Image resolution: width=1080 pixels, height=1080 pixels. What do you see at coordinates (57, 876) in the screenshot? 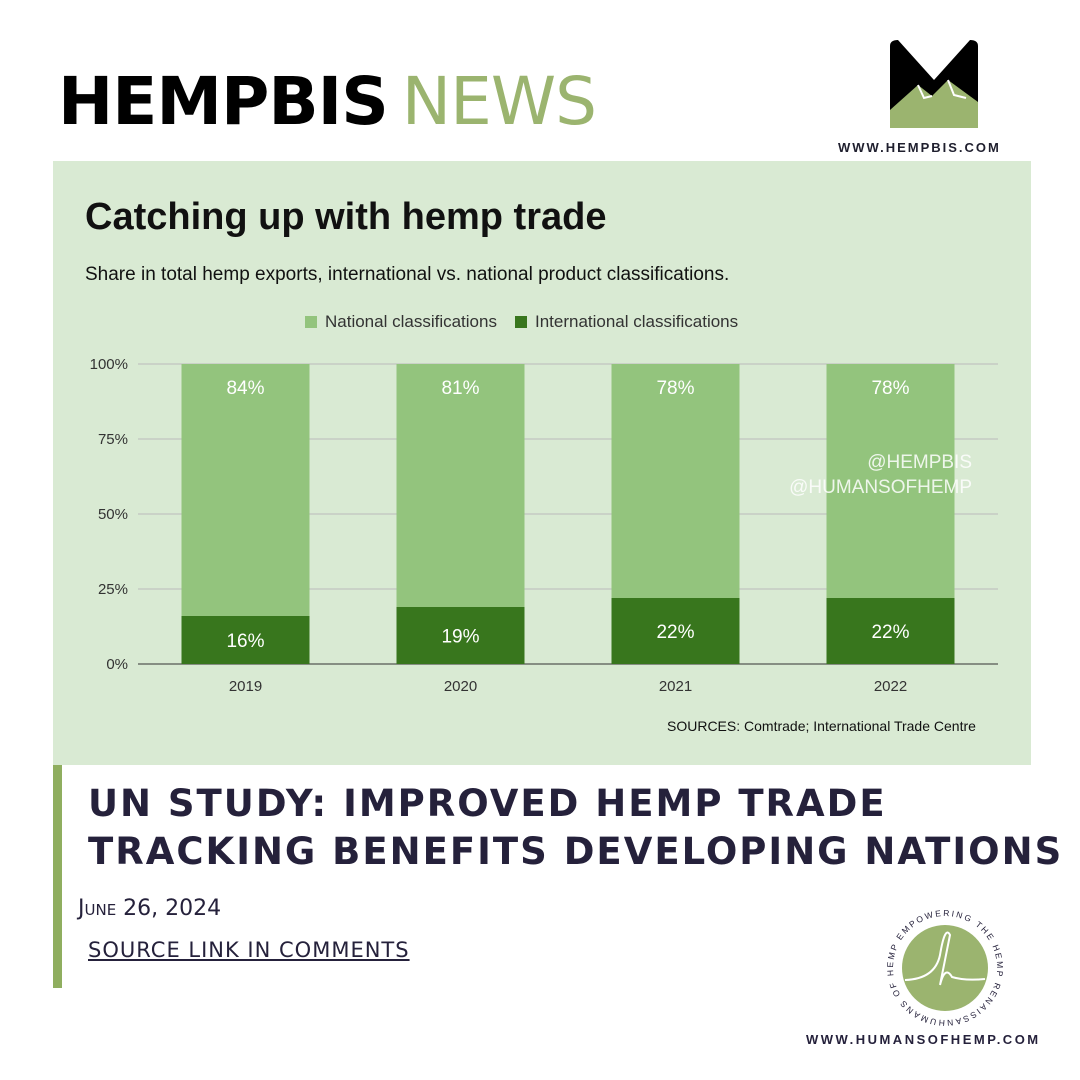
I see `accent-bar` at bounding box center [57, 876].